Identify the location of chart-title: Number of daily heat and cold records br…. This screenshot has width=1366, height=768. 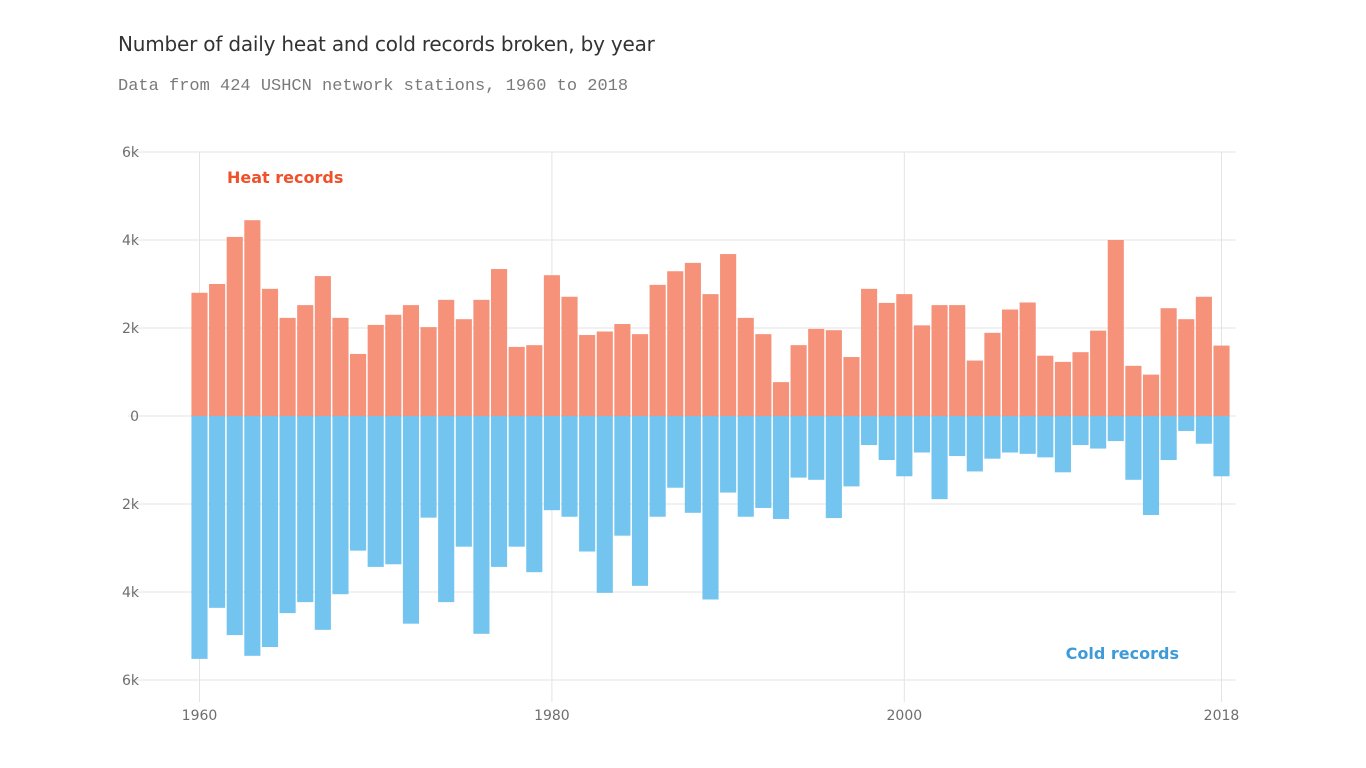
(386, 44).